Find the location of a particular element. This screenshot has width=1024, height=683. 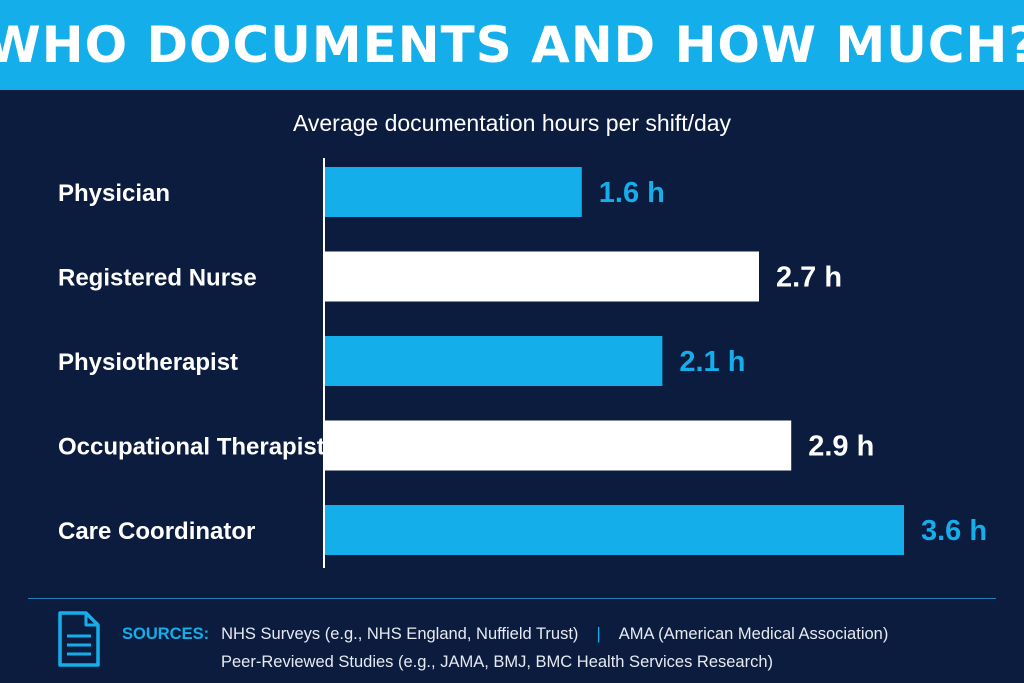

category-label: Physician is located at coordinates (114, 193).